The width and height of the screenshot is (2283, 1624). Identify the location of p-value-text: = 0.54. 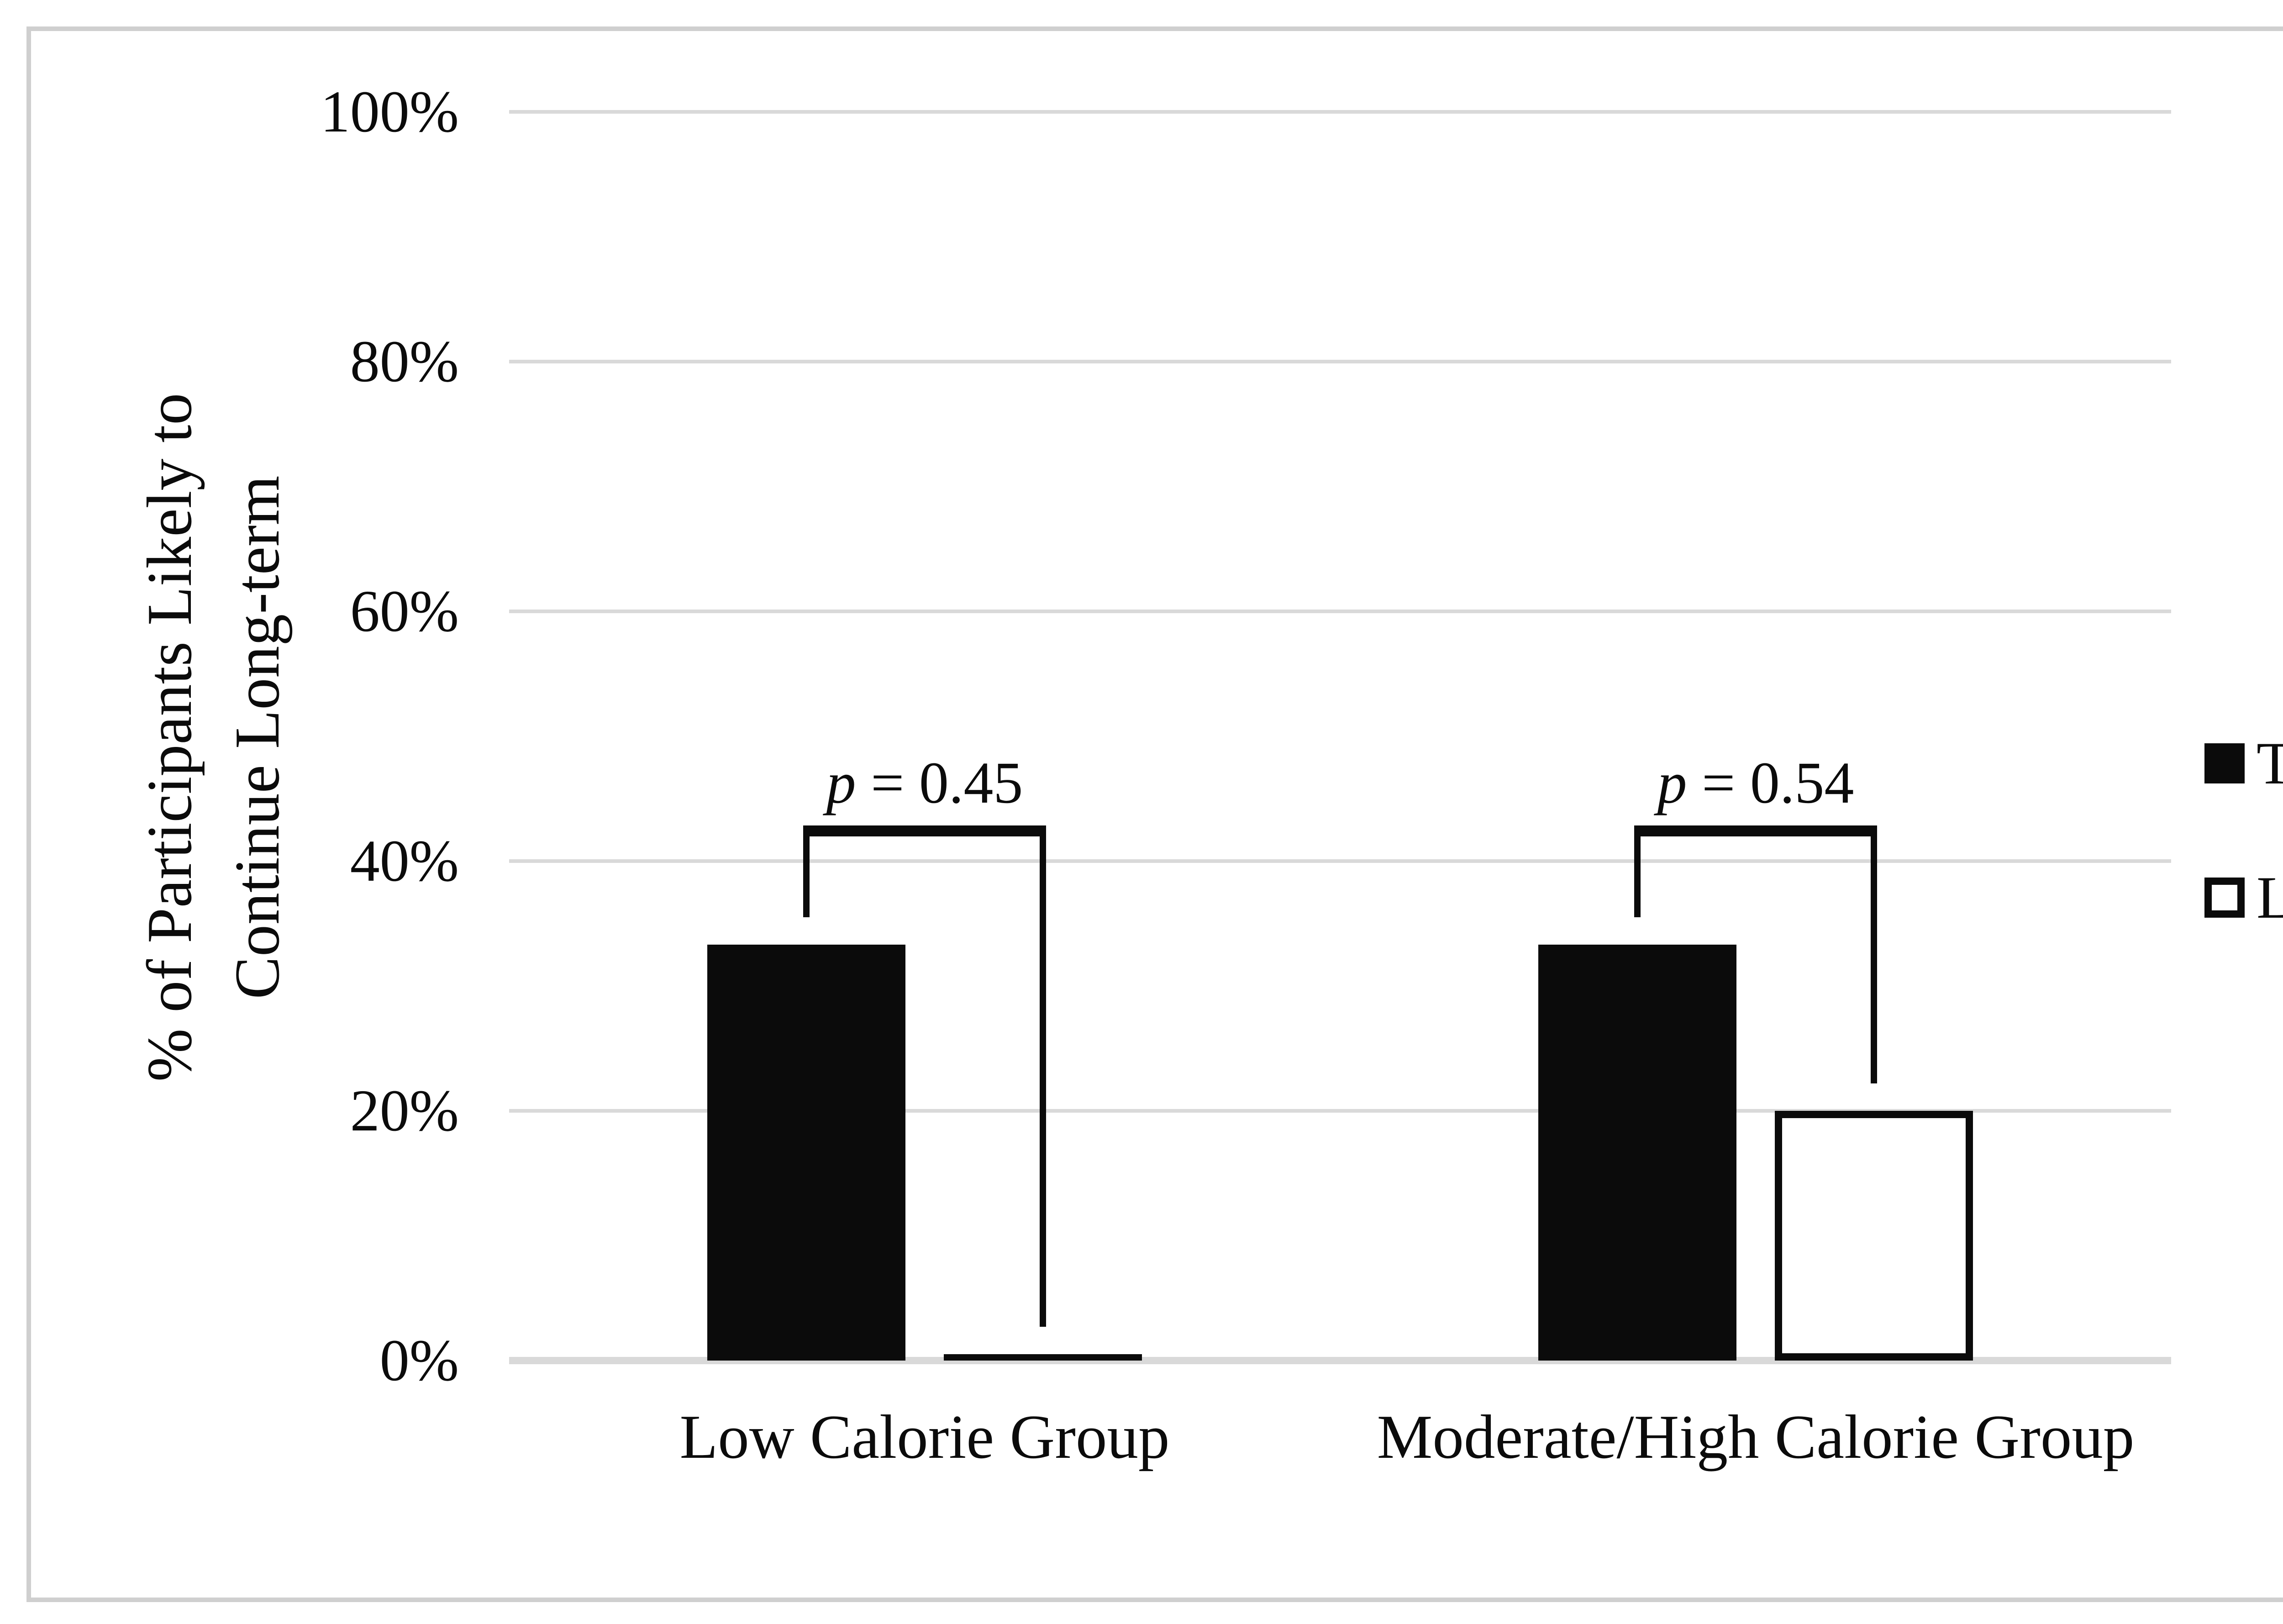
(1770, 783).